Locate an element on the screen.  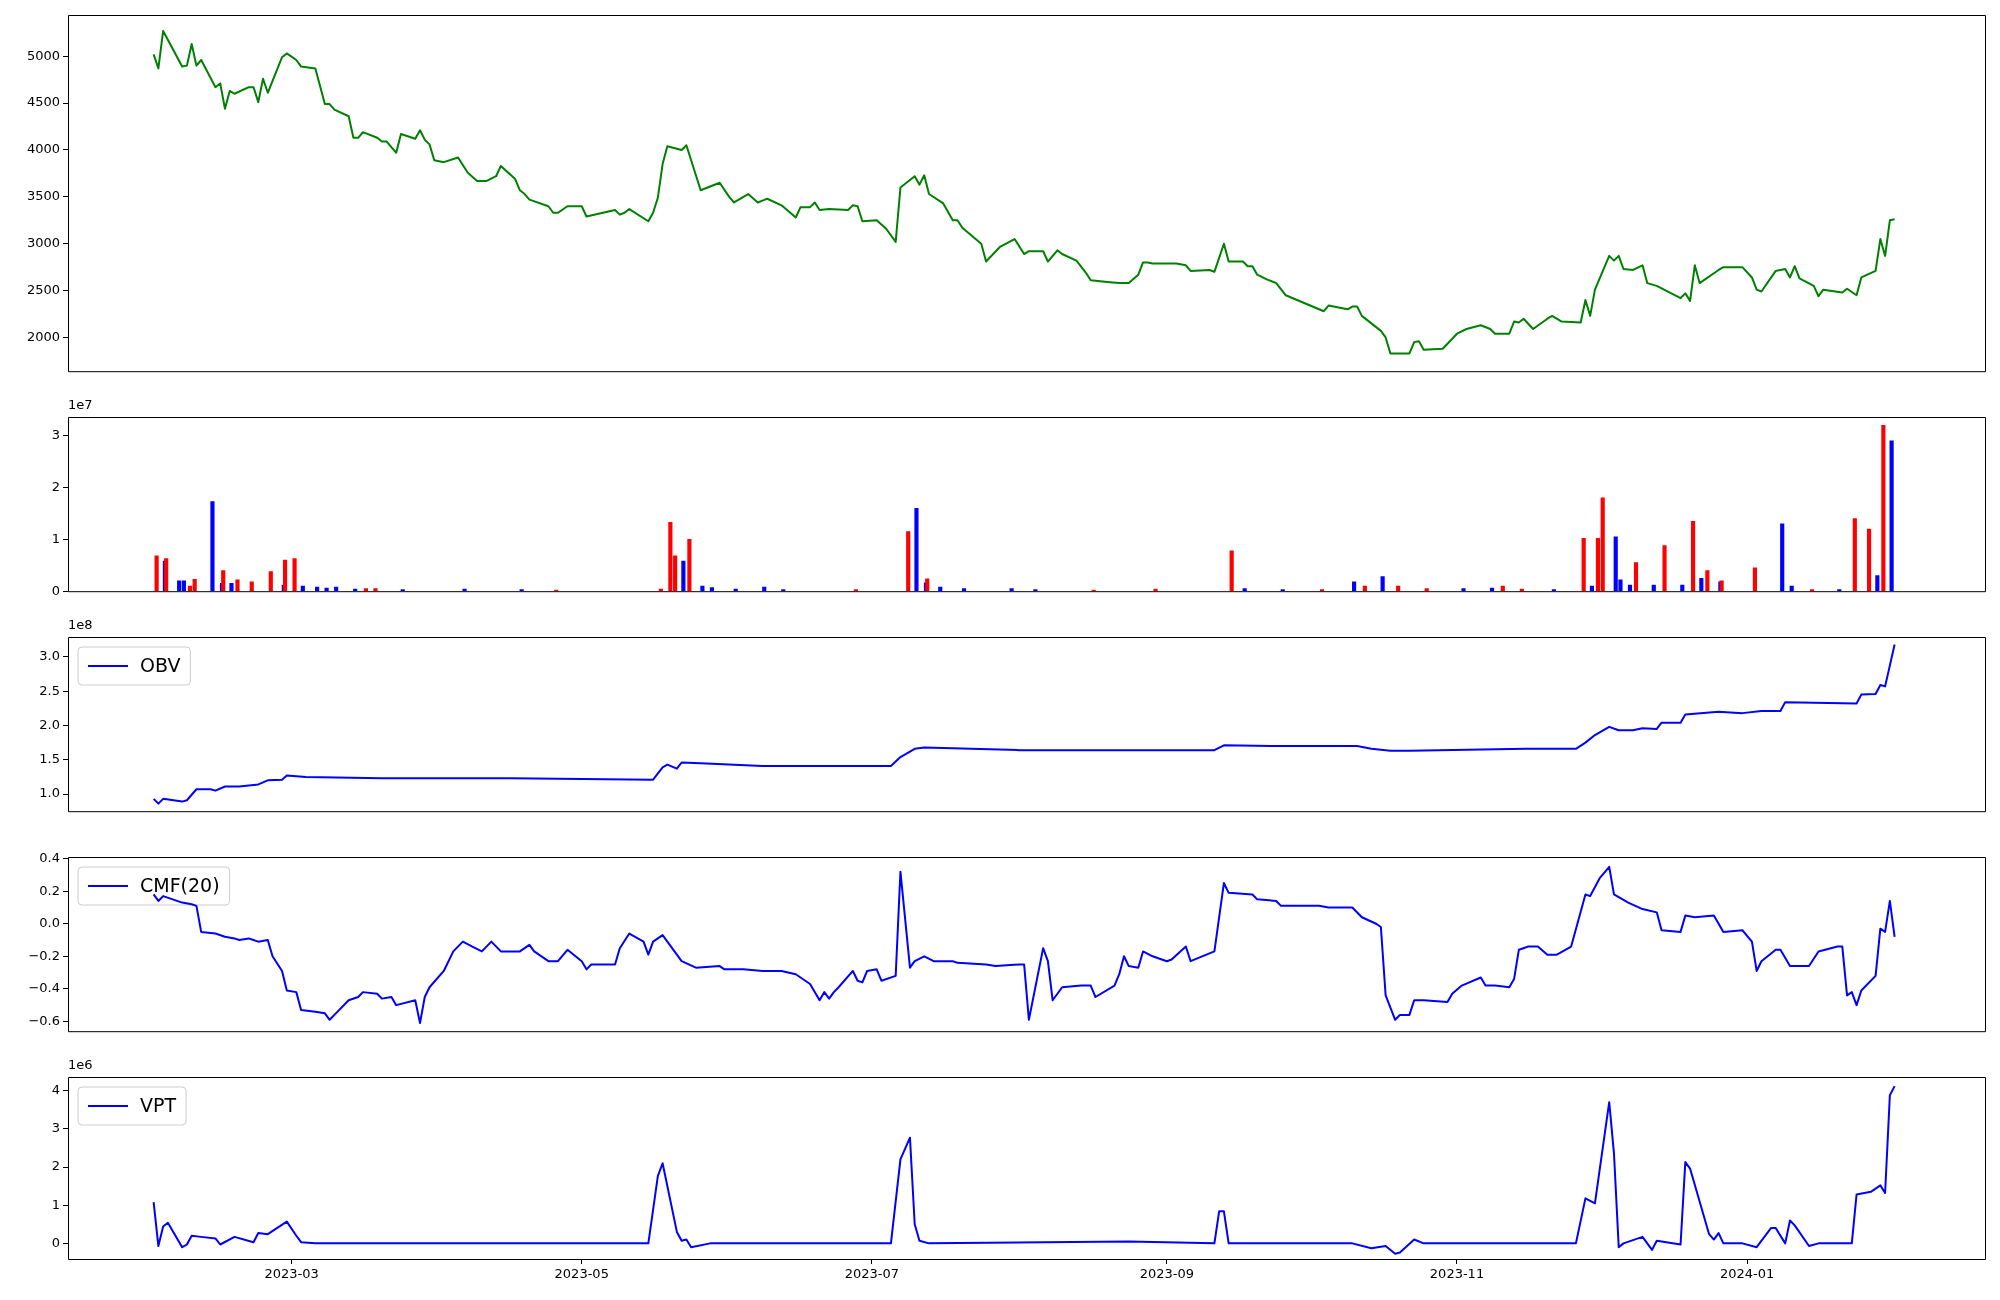
y-tick-label: 0.4 is located at coordinates (49, 857).